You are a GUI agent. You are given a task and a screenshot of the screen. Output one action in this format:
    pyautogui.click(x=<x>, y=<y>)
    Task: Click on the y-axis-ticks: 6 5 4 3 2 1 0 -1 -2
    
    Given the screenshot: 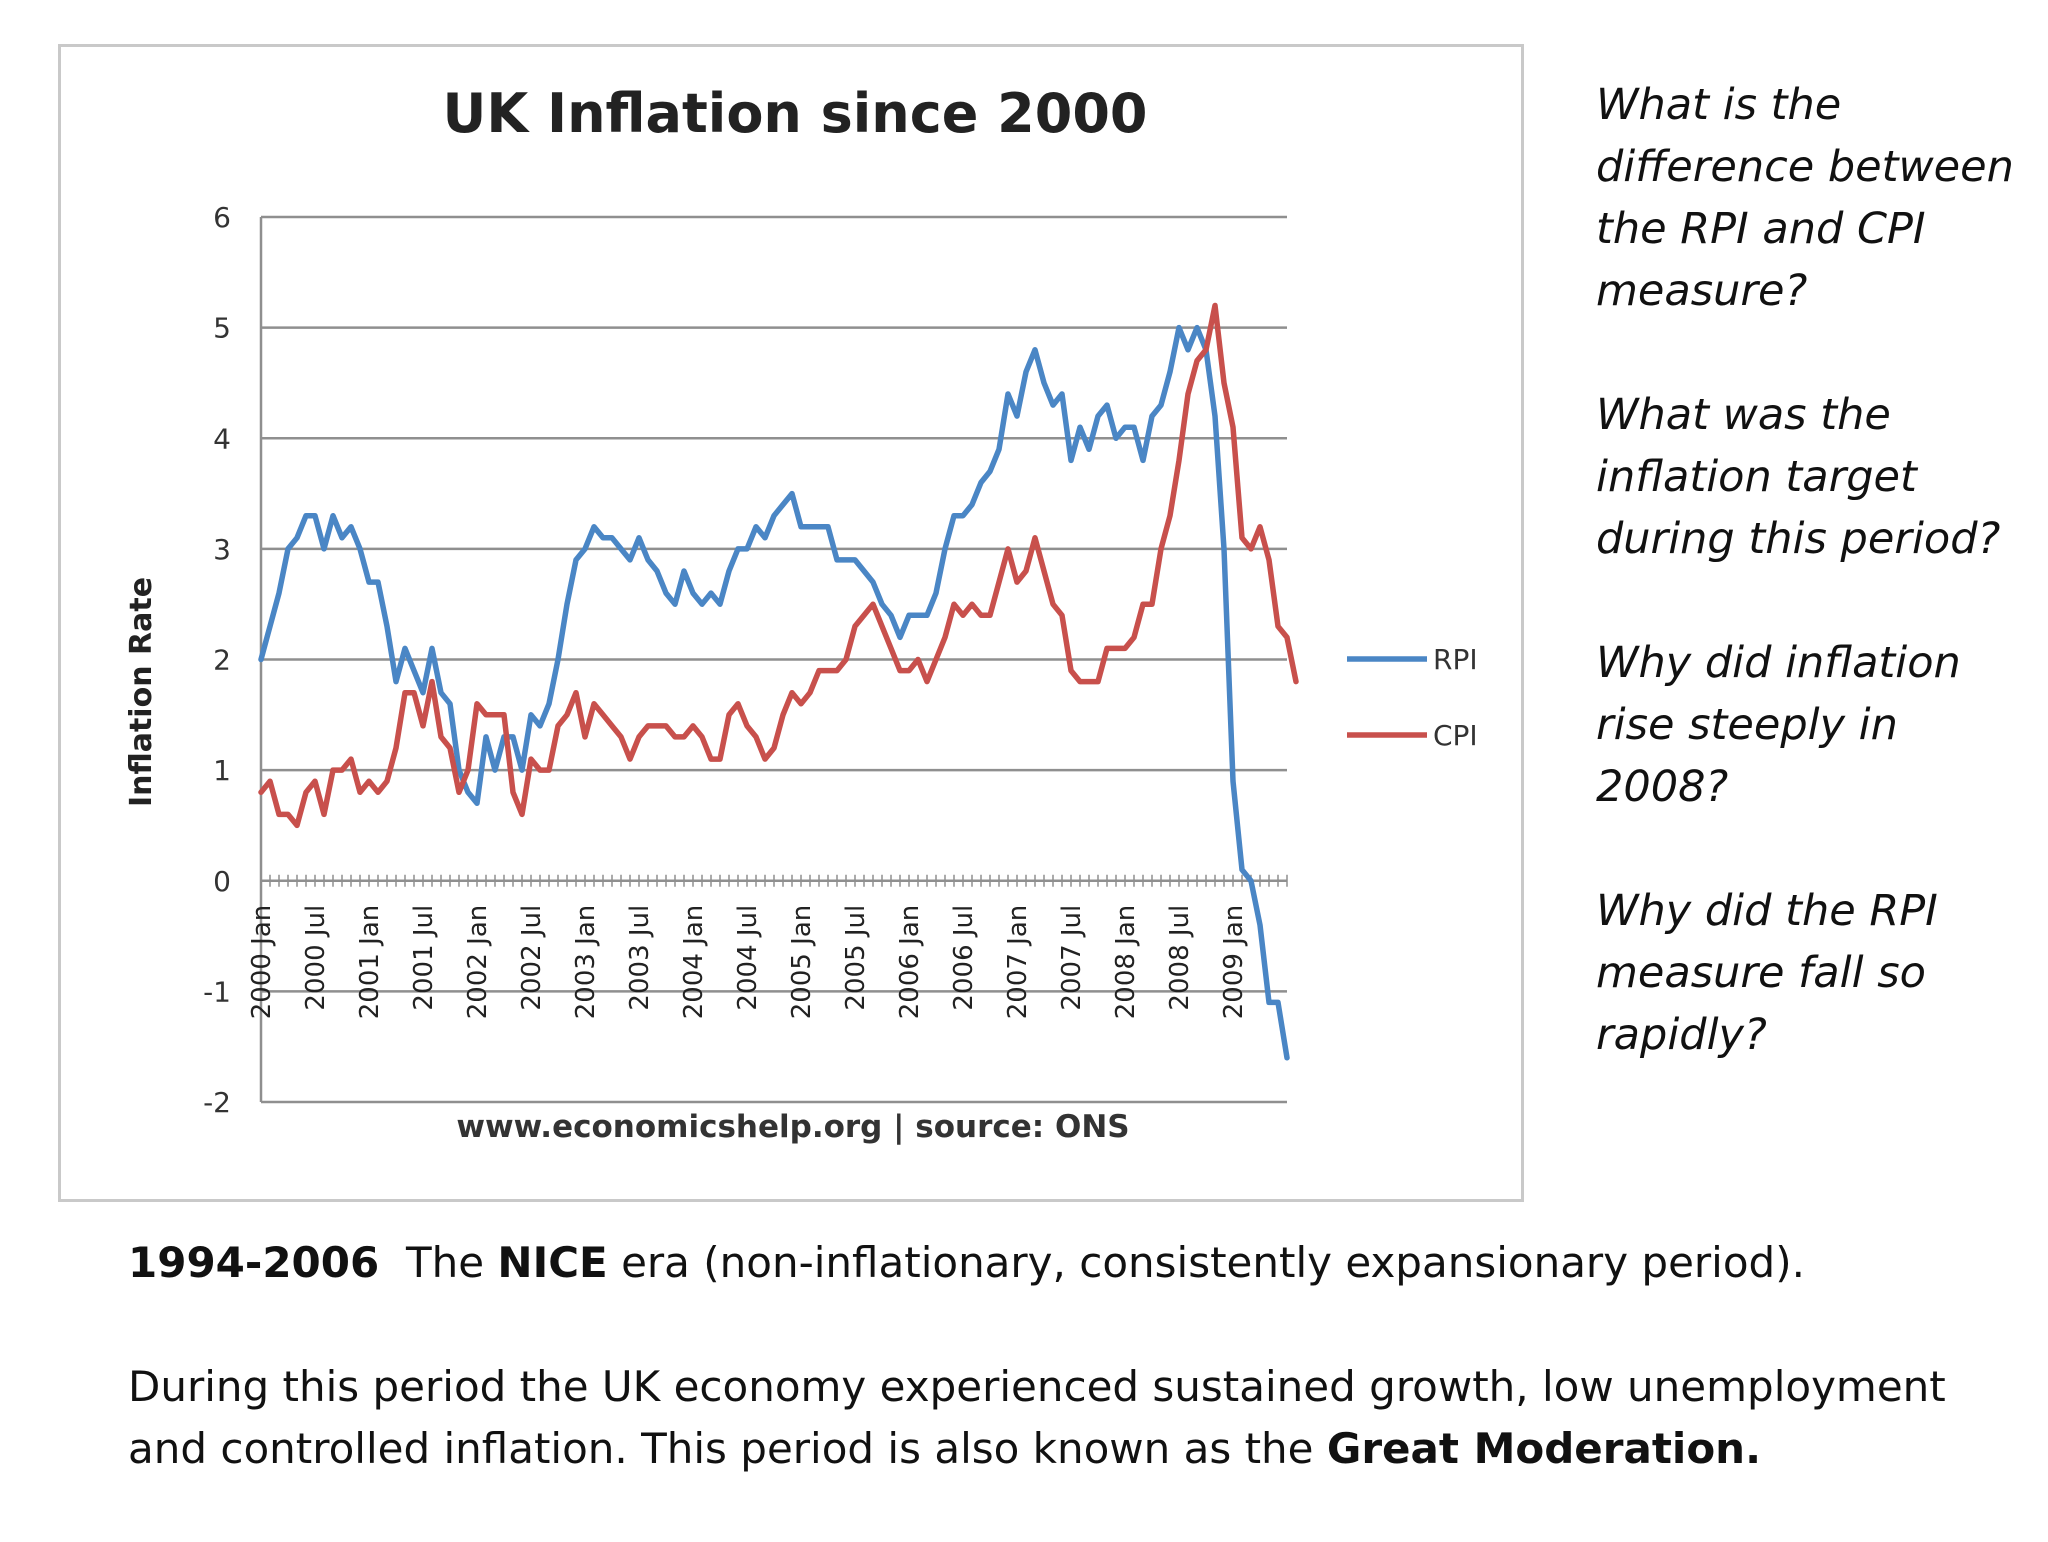 What is the action you would take?
    pyautogui.click(x=217, y=660)
    